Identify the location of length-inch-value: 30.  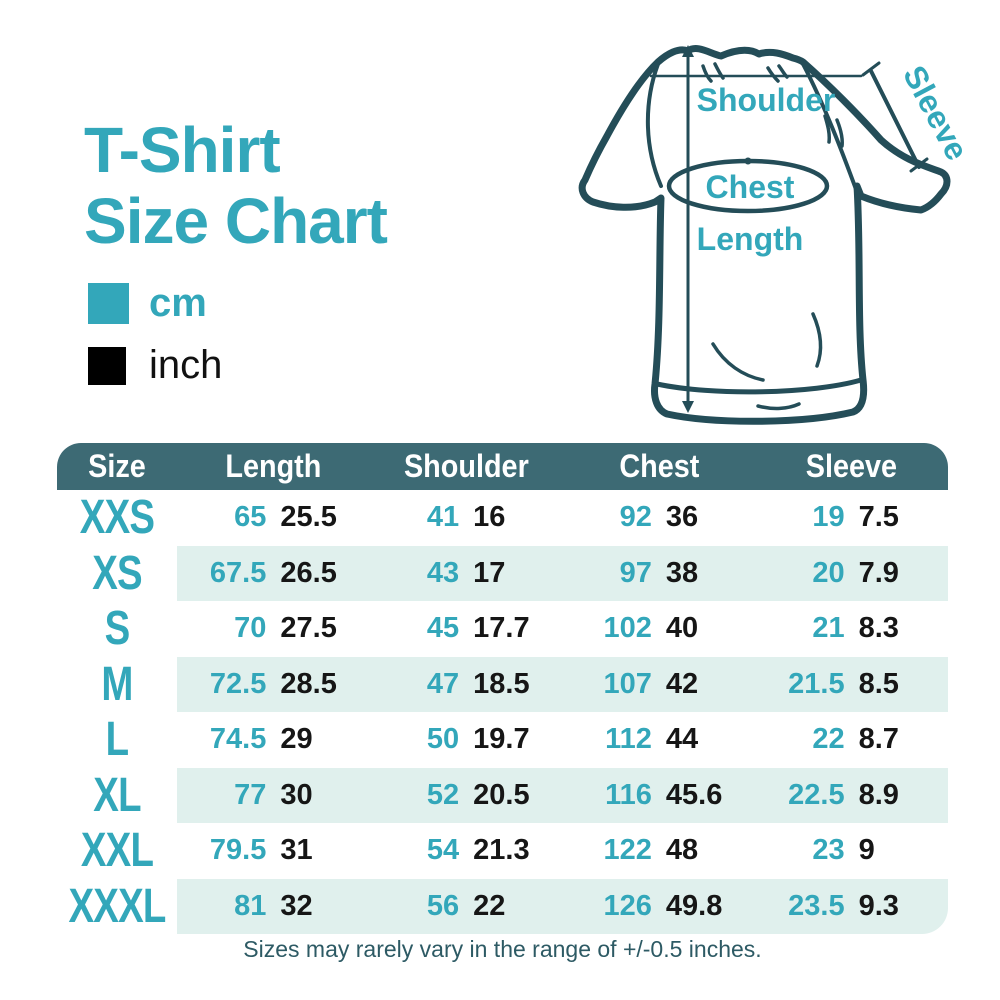
(296, 794).